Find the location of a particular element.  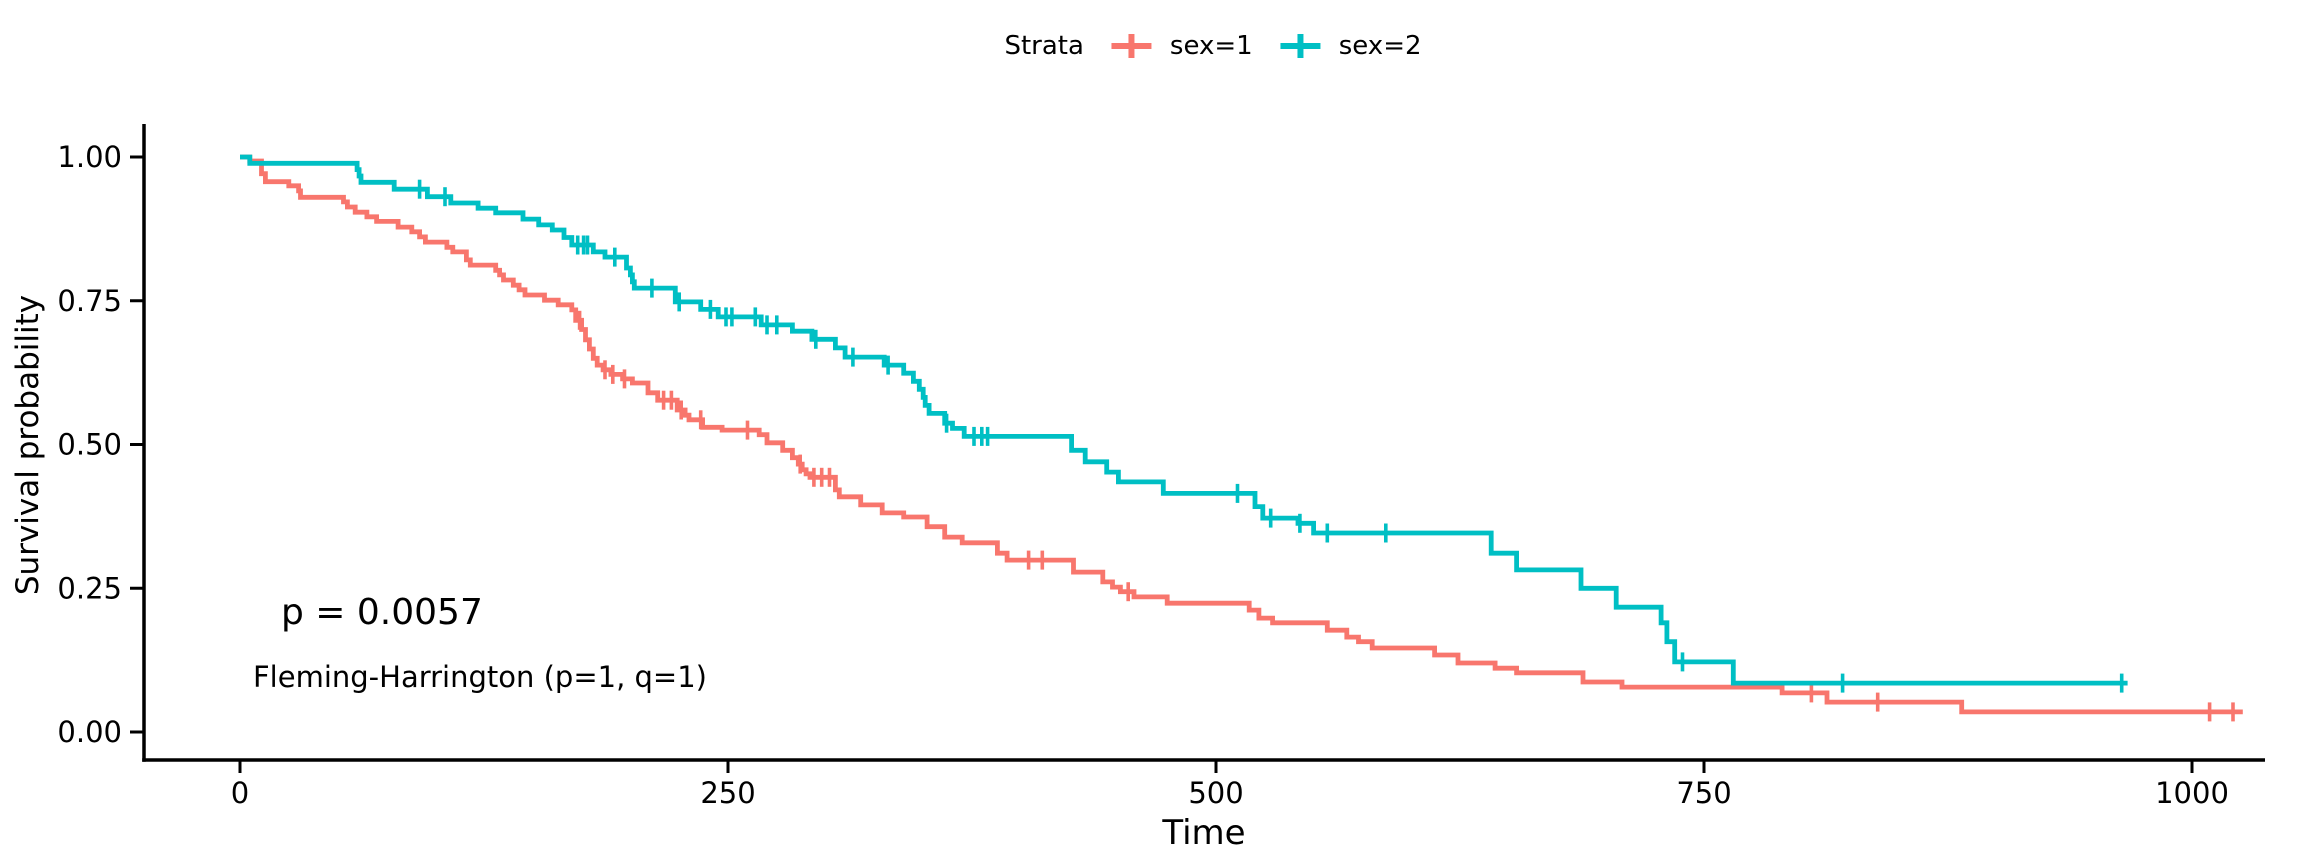

x-tick-label: 0 is located at coordinates (240, 793).